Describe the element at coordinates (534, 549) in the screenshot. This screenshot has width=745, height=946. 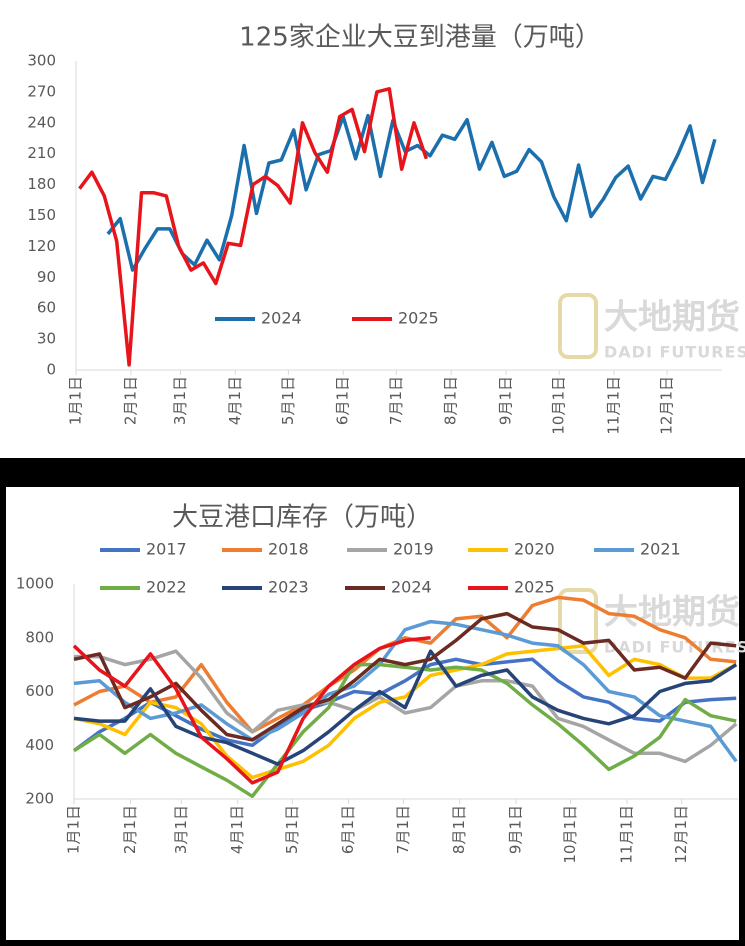
I see `legend-label: 2020` at that location.